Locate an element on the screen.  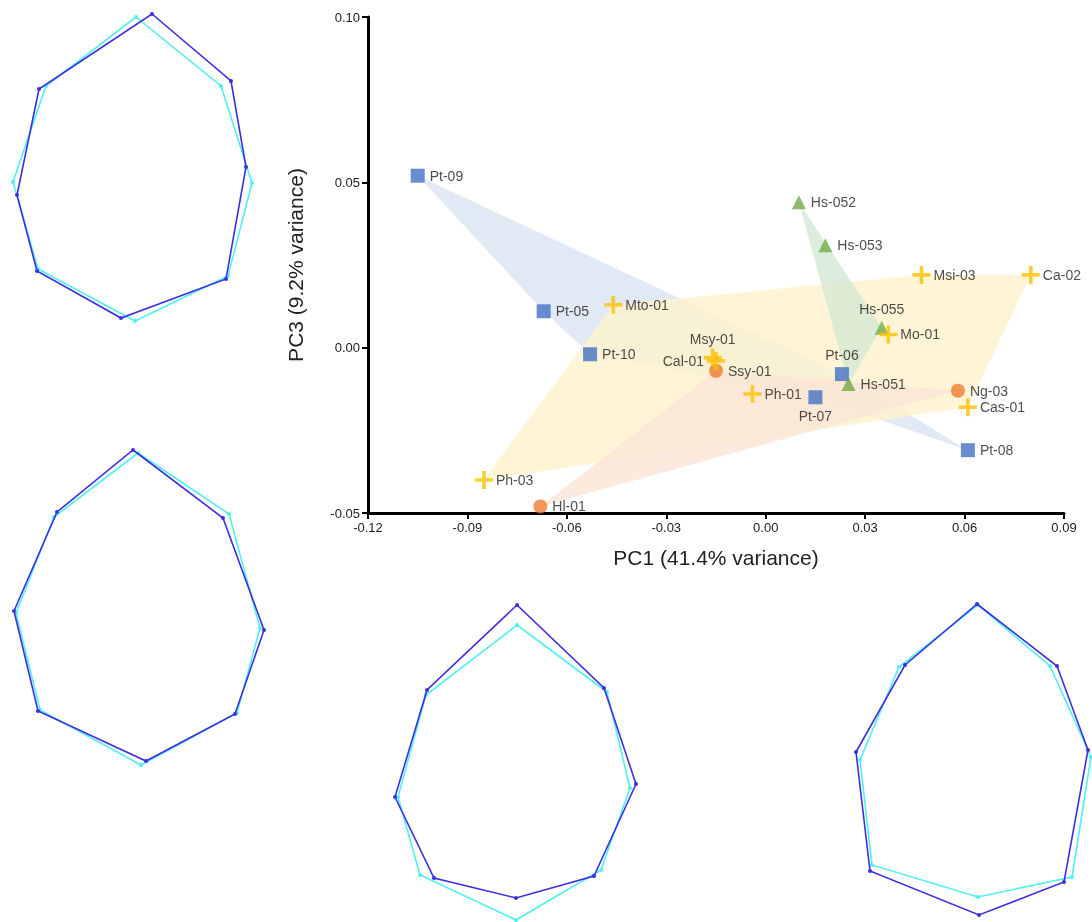
annotation: Ng-03 is located at coordinates (989, 390).